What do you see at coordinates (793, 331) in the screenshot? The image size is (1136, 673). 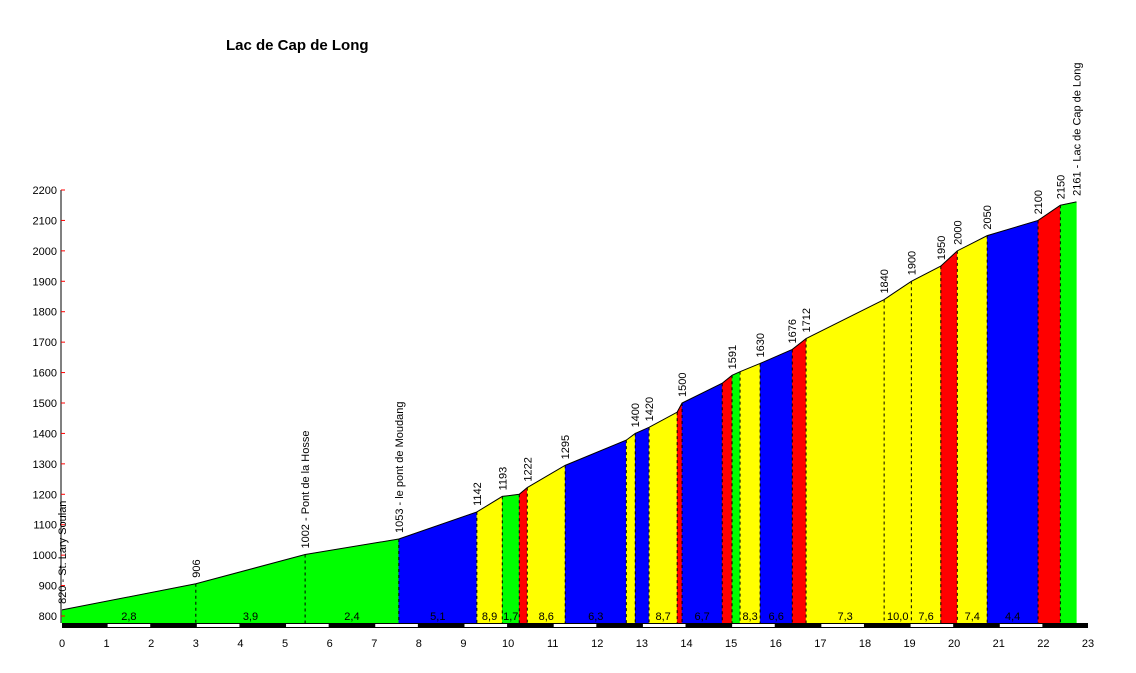 I see `point-label: 1676` at bounding box center [793, 331].